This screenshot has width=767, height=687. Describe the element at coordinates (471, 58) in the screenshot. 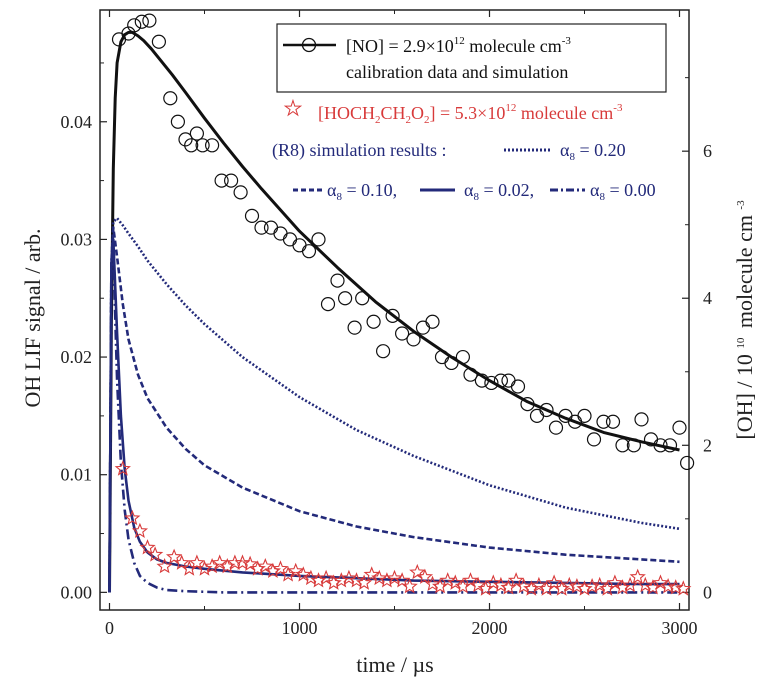

I see `legend-box` at that location.